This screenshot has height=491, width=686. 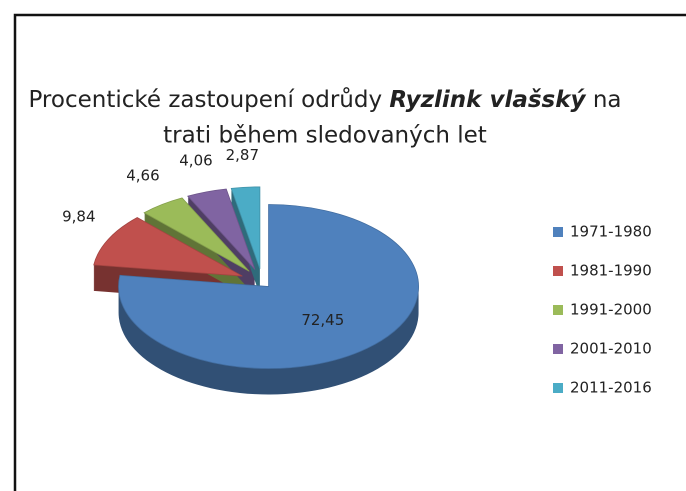 I want to click on chart-title: trati během sledovaných let, so click(x=325, y=136).